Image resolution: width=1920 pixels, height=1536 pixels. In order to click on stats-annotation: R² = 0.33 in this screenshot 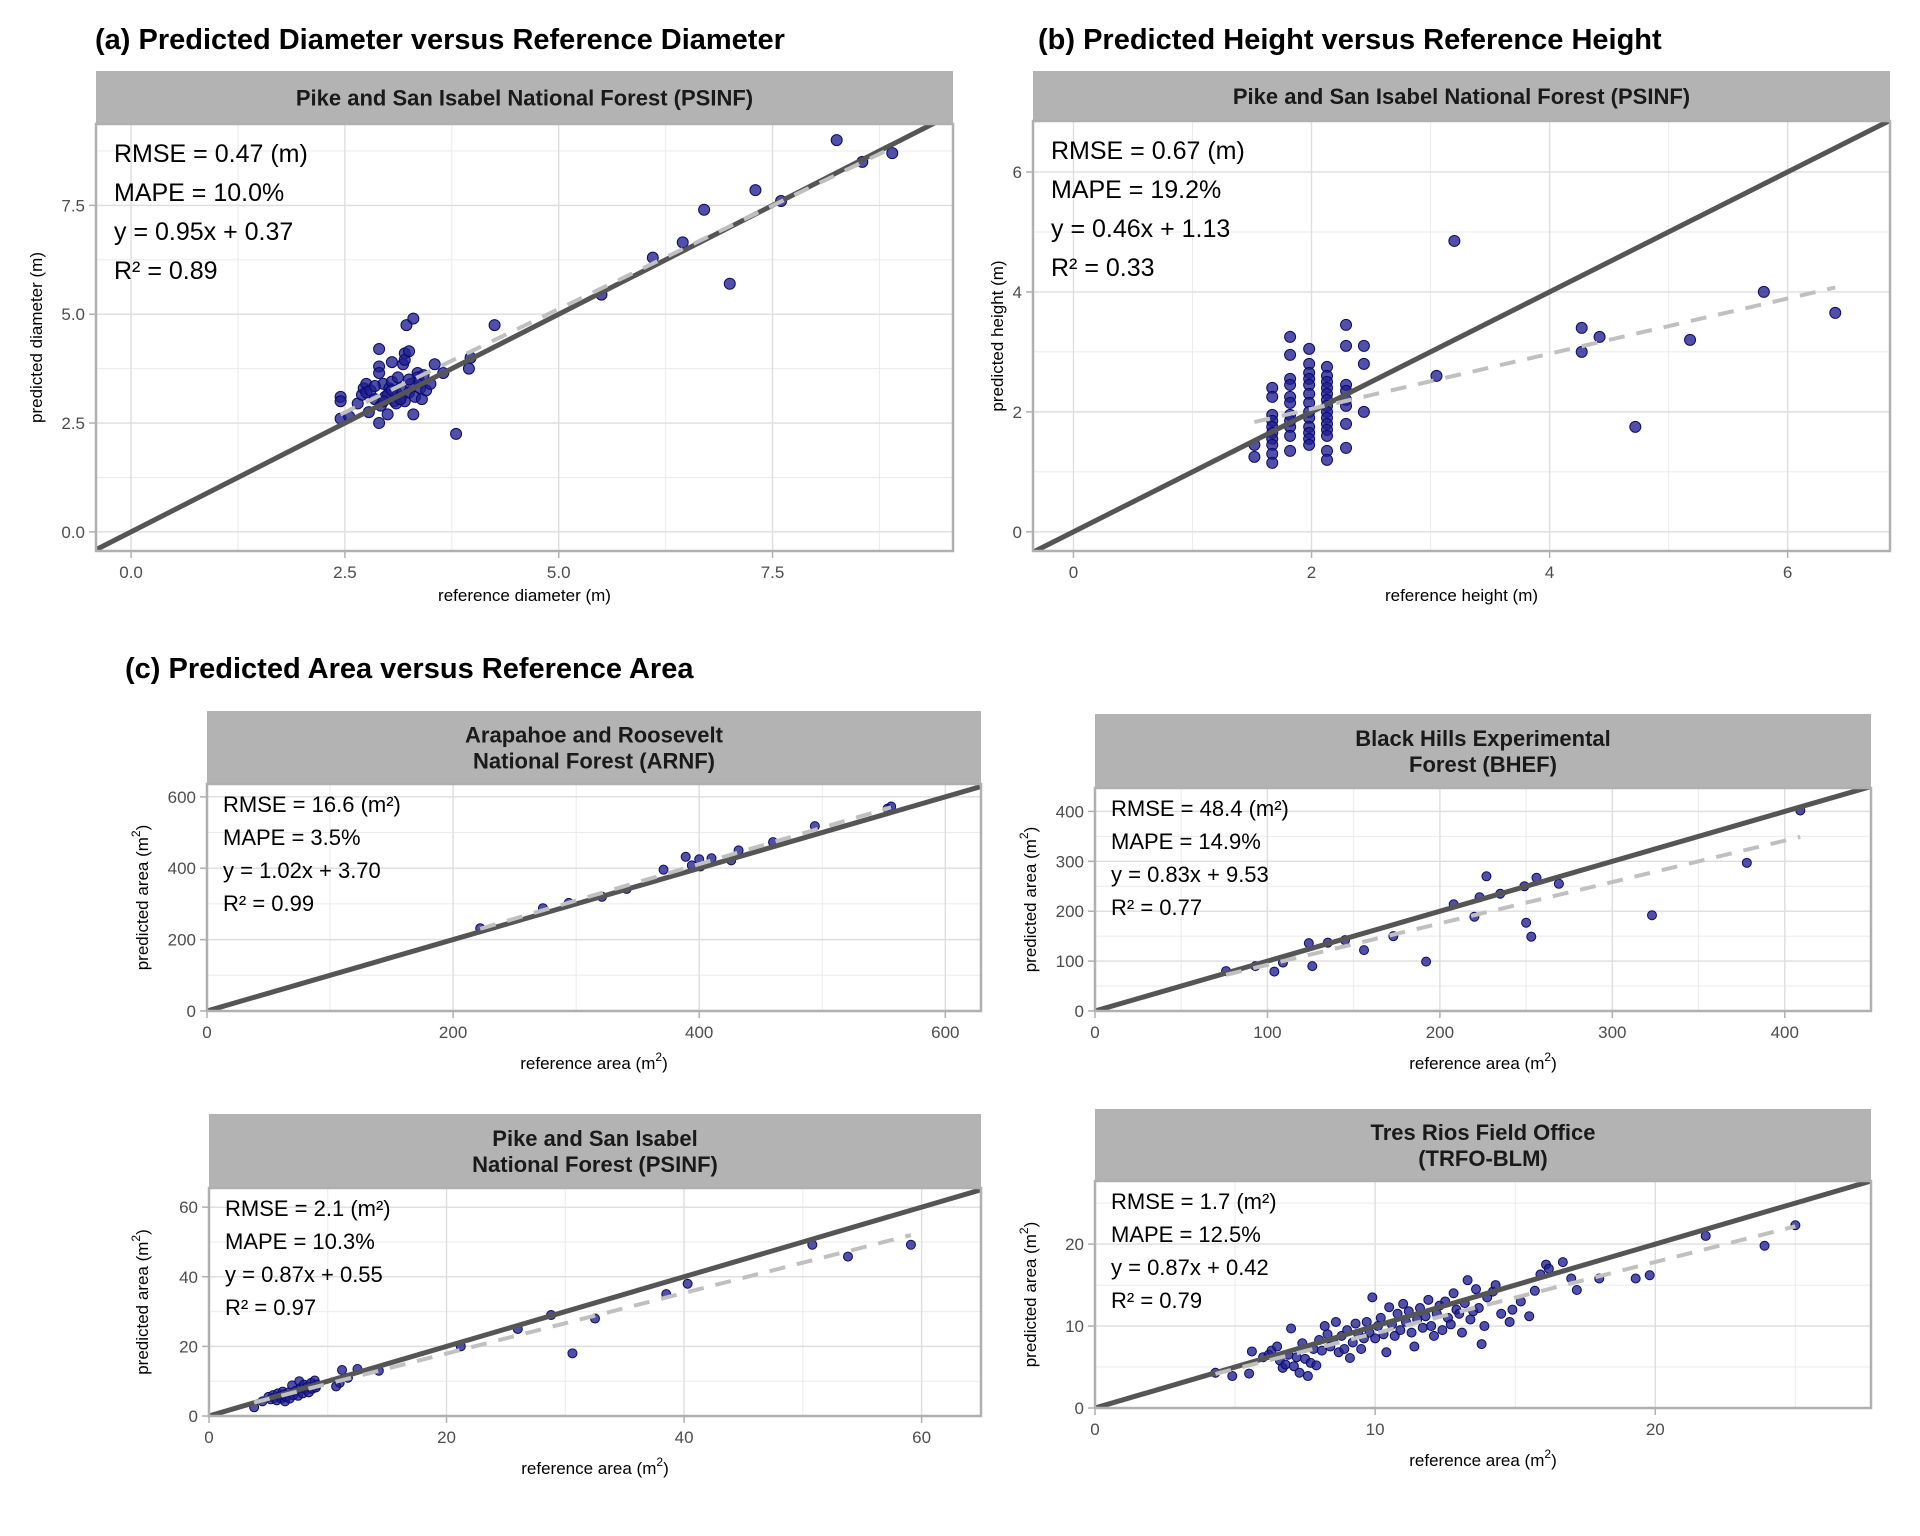, I will do `click(1103, 268)`.